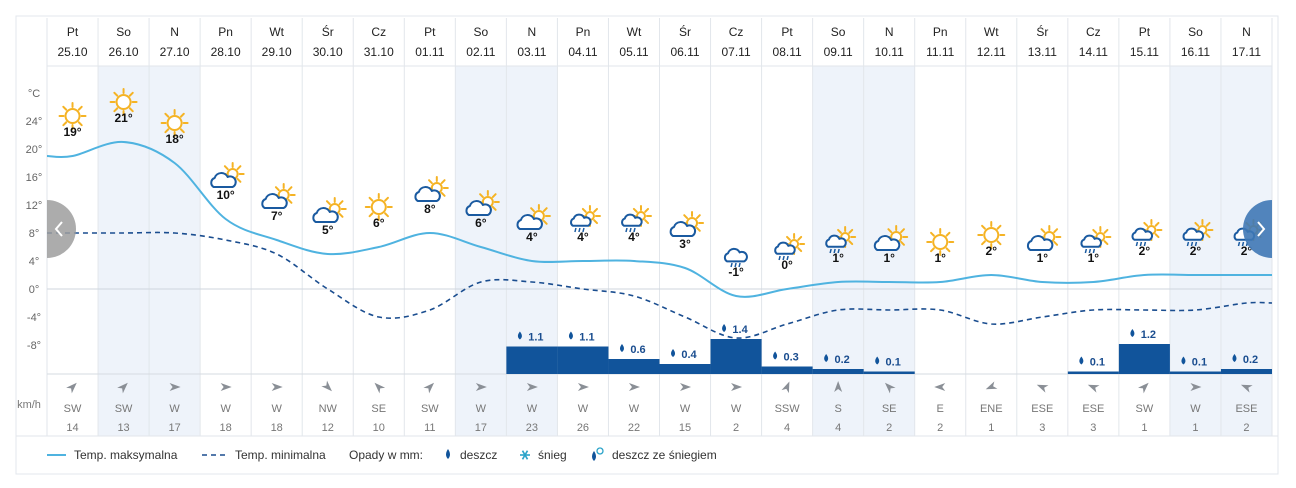  Describe the element at coordinates (34, 150) in the screenshot. I see `y-tick-label: 20°` at that location.